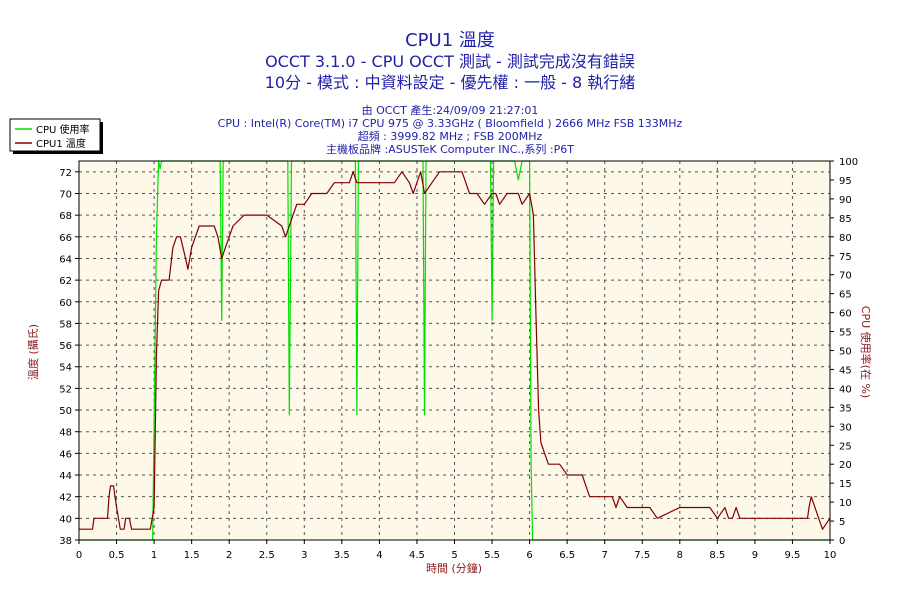 The height and width of the screenshot is (600, 900). What do you see at coordinates (65, 303) in the screenshot?
I see `y-left-tick-label: 60` at bounding box center [65, 303].